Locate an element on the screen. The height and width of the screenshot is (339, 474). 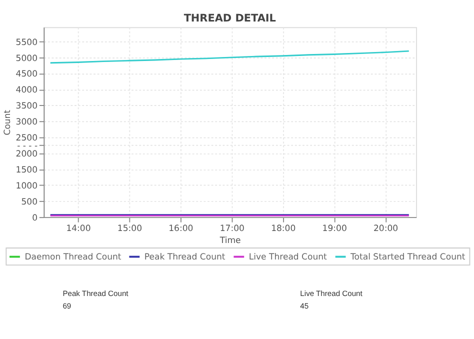
legend-label: Daemon Thread Count is located at coordinates (73, 257).